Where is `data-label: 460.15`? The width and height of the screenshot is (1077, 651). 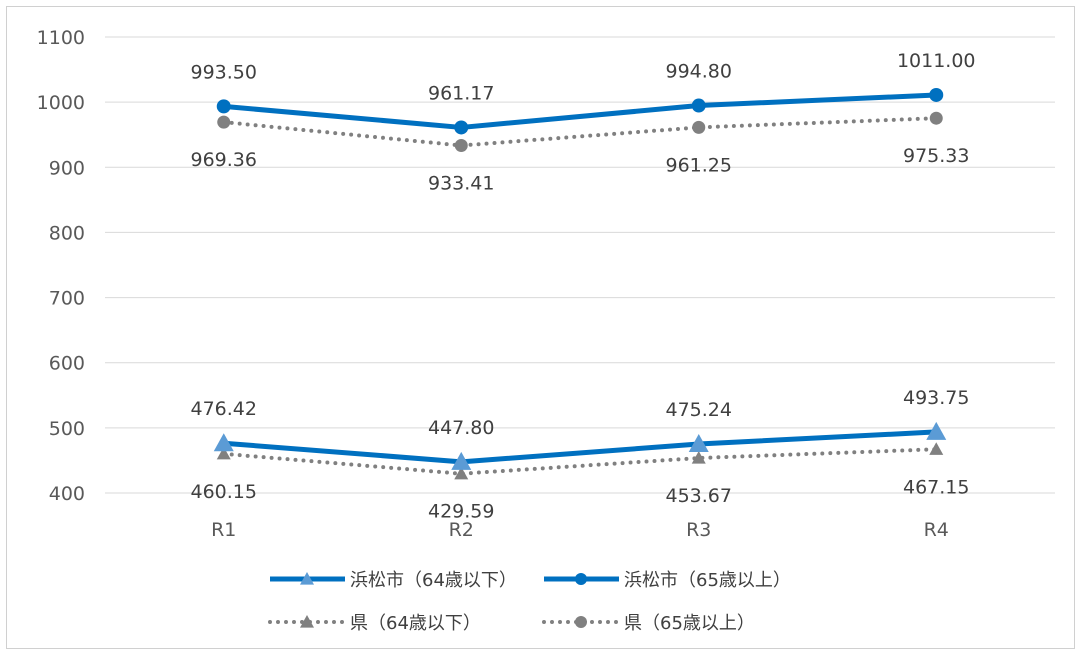 data-label: 460.15 is located at coordinates (224, 492).